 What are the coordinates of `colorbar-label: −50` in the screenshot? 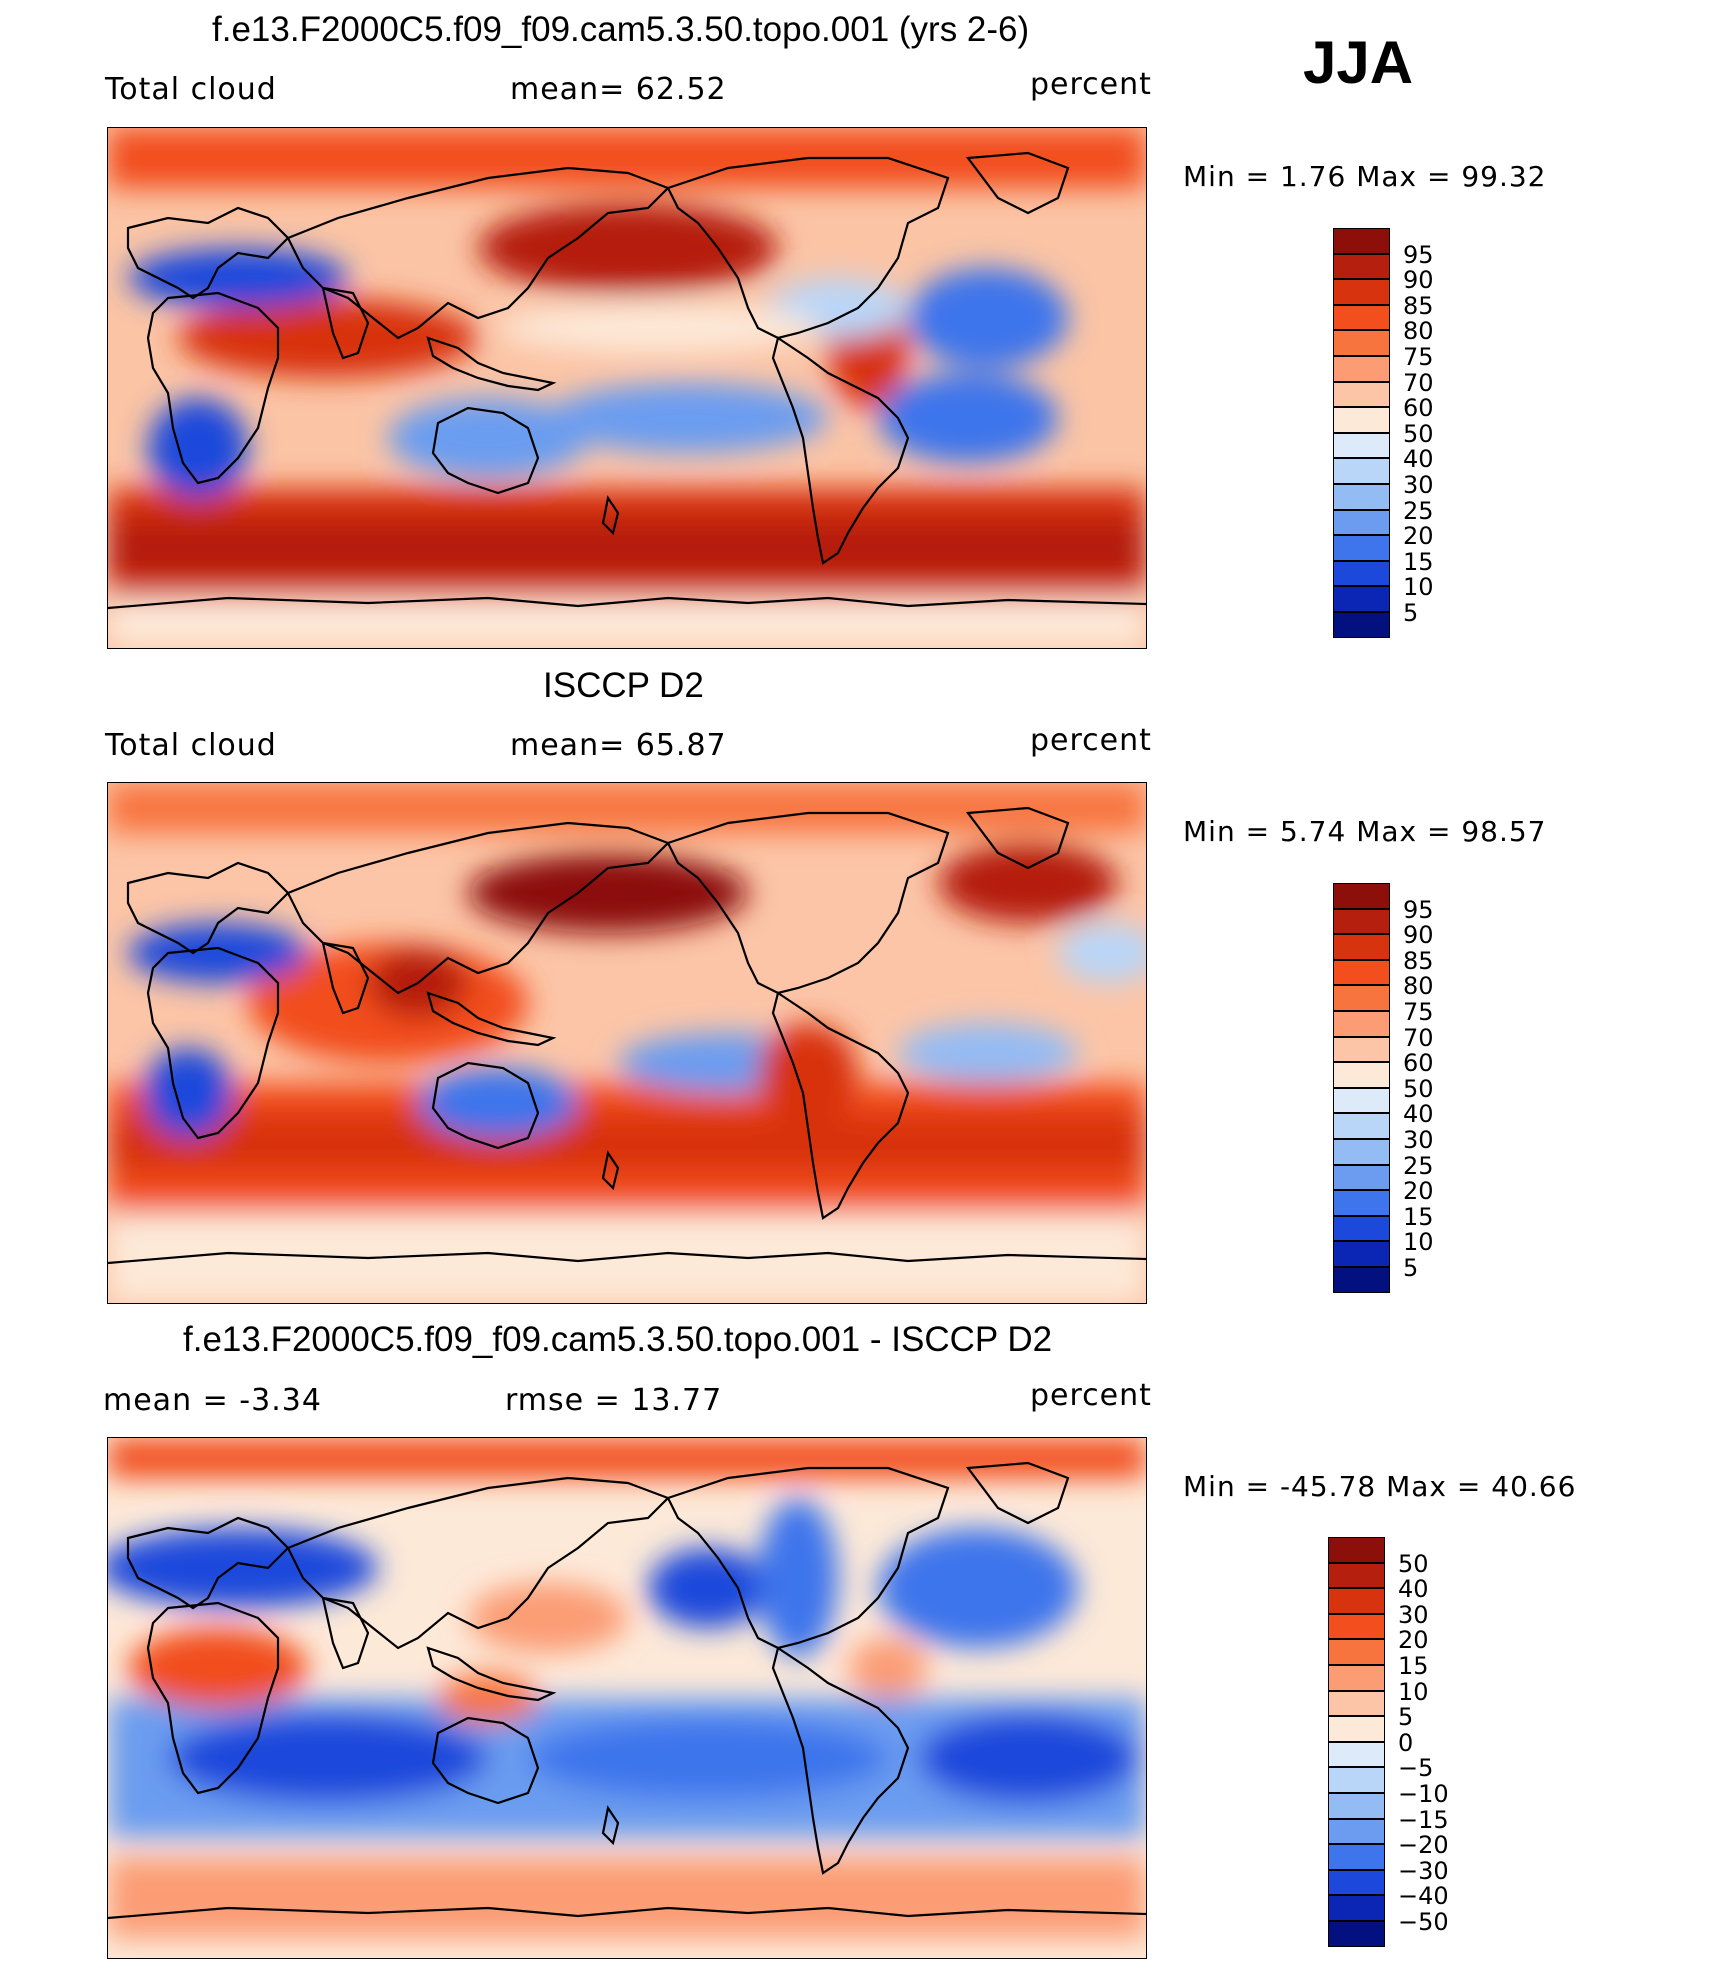 It's located at (1423, 1922).